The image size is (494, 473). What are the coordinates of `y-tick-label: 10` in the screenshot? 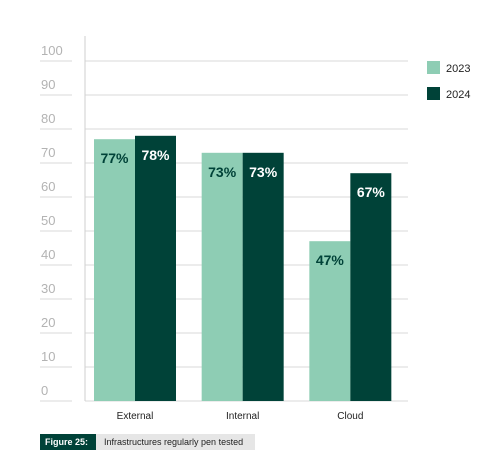 It's located at (48, 356).